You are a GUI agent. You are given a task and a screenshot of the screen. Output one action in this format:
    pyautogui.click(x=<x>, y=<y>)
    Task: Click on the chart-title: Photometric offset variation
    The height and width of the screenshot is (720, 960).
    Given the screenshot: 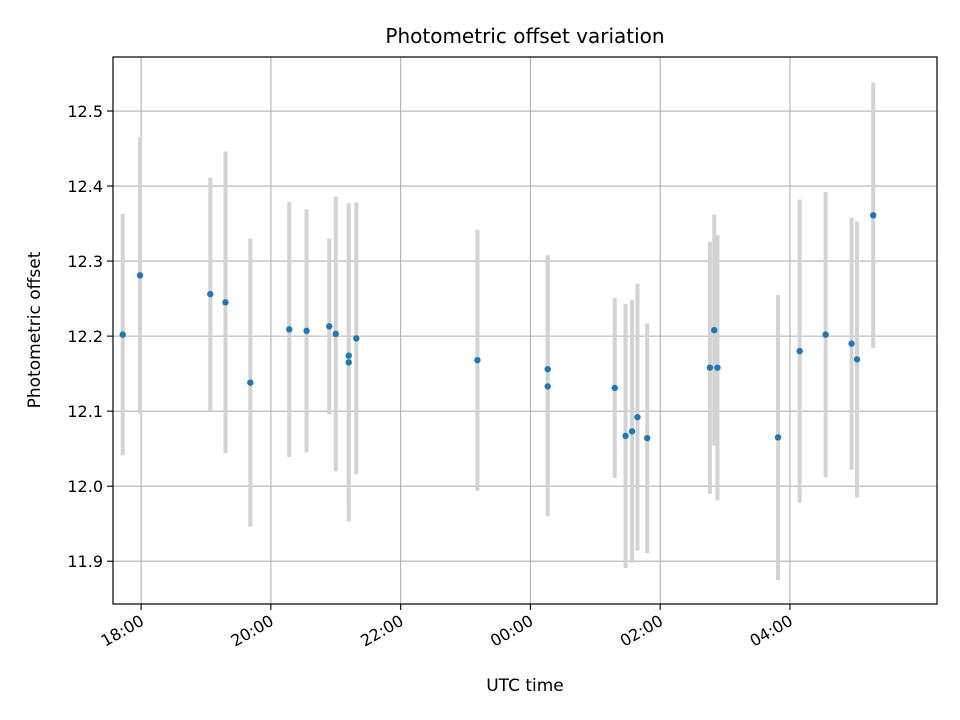 What is the action you would take?
    pyautogui.click(x=524, y=36)
    